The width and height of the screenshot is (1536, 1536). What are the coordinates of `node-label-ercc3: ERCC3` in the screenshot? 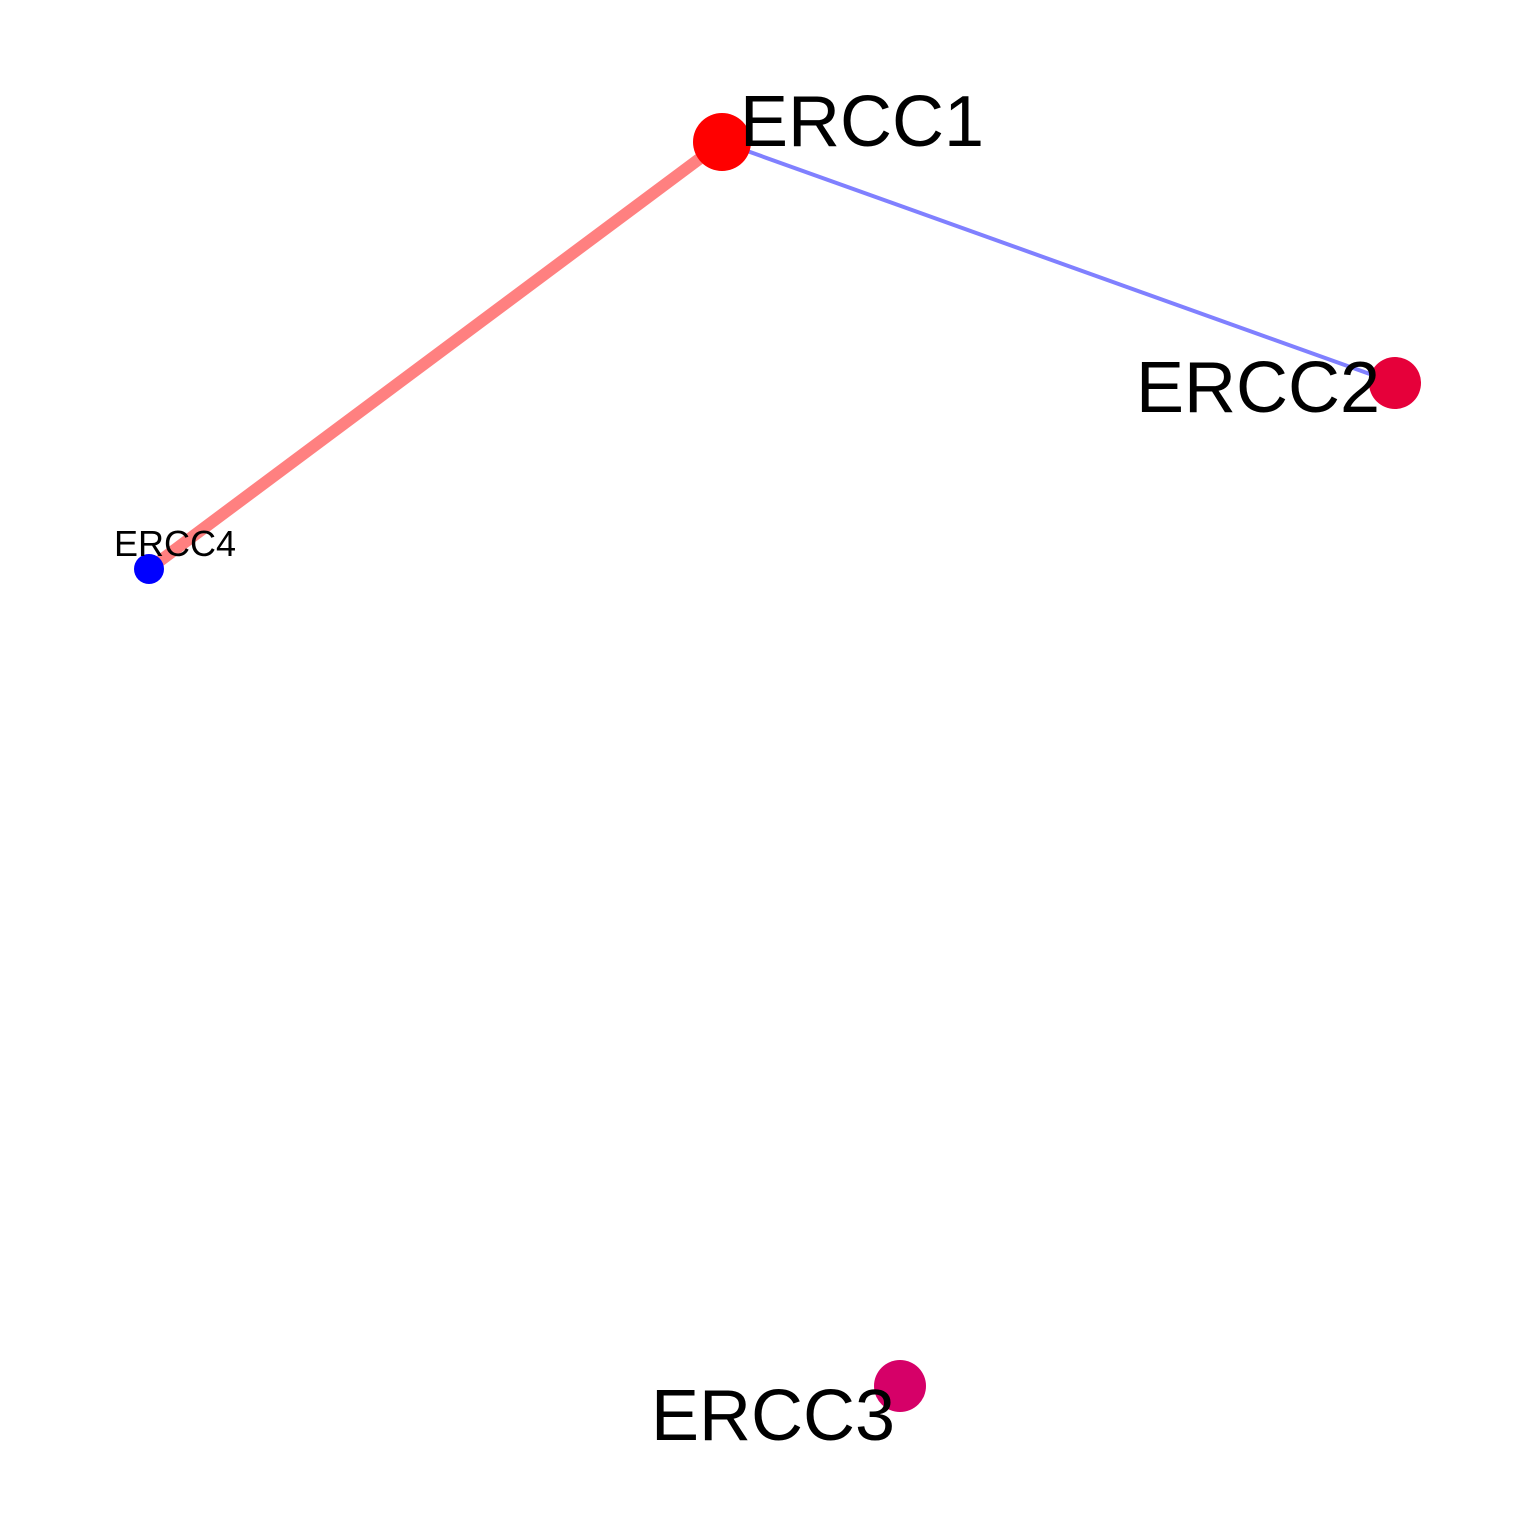 It's located at (773, 1416).